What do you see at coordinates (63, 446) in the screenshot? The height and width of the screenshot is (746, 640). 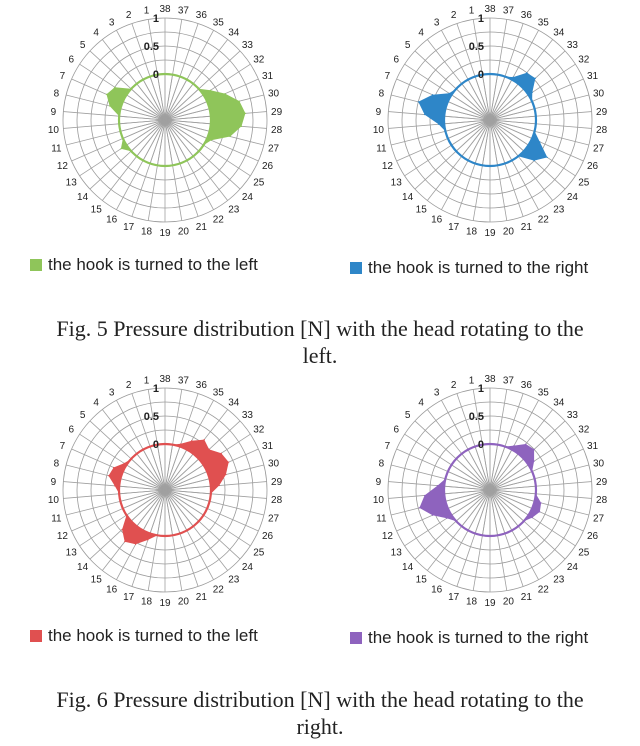 I see `category-label: 7` at bounding box center [63, 446].